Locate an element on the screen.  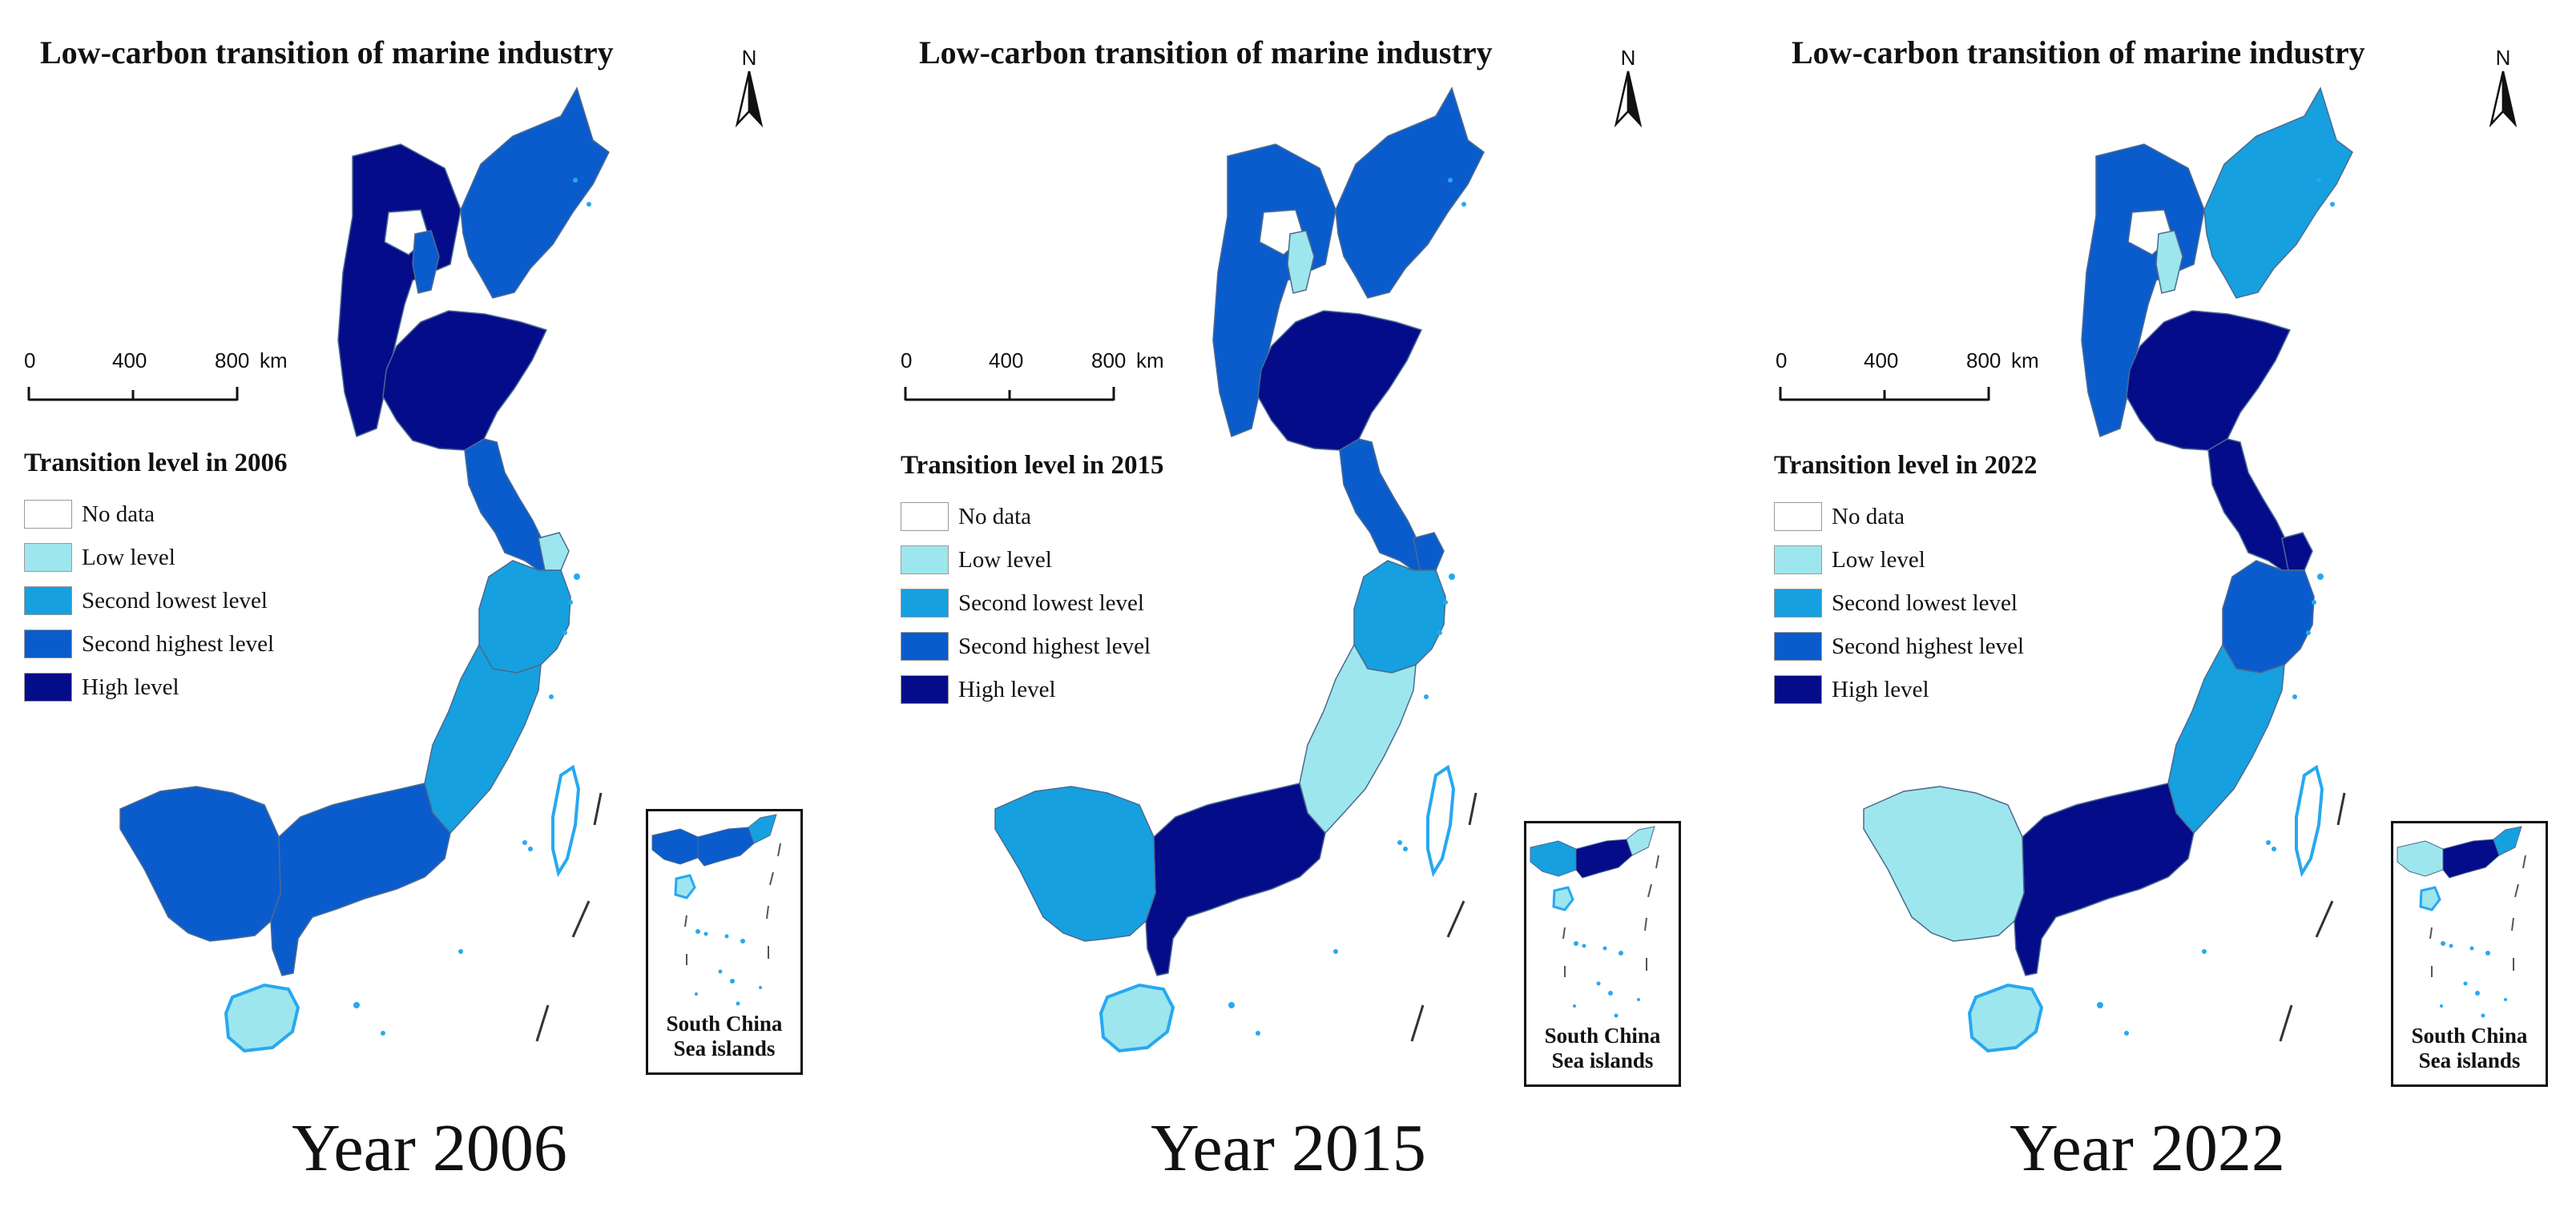
legend-item-second-highest: Second highest level is located at coordinates (192, 644).